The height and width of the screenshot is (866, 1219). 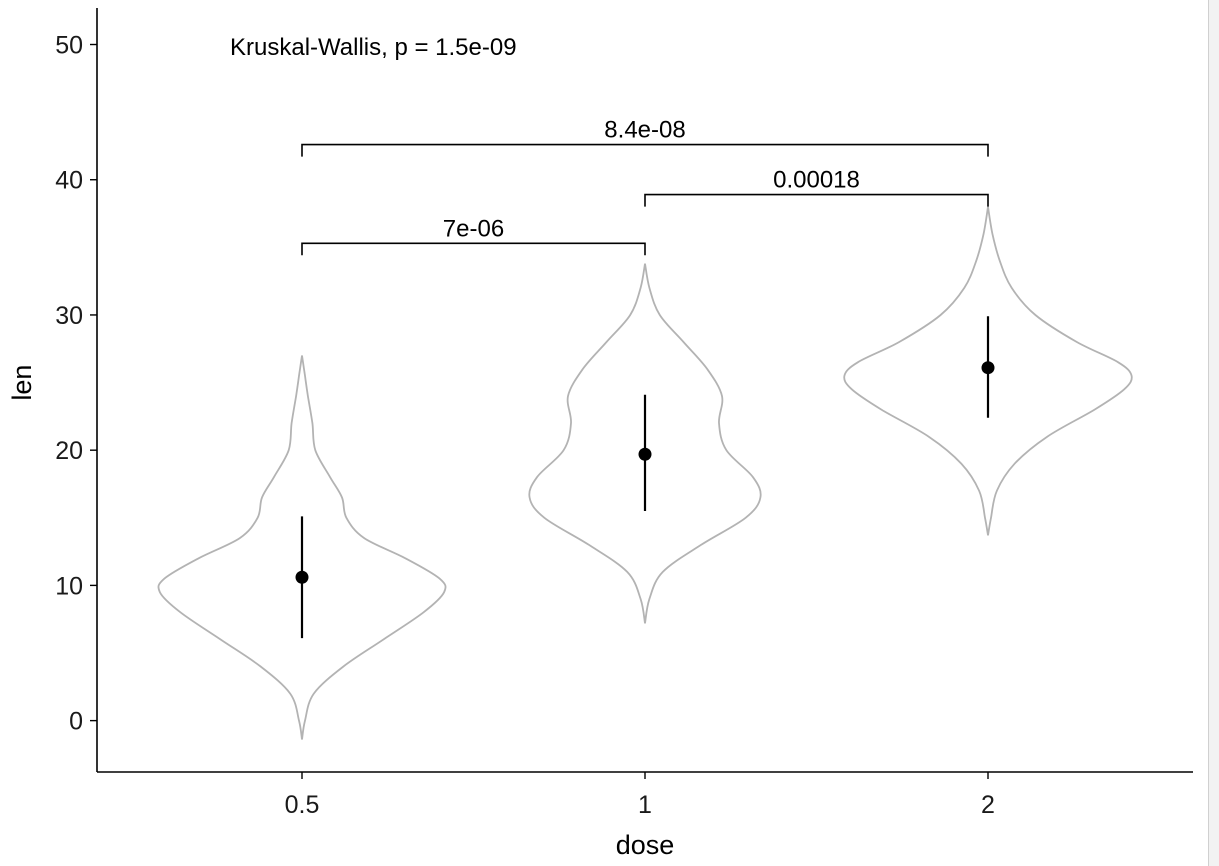 I want to click on bracket-0.5-vs-1, so click(x=473, y=249).